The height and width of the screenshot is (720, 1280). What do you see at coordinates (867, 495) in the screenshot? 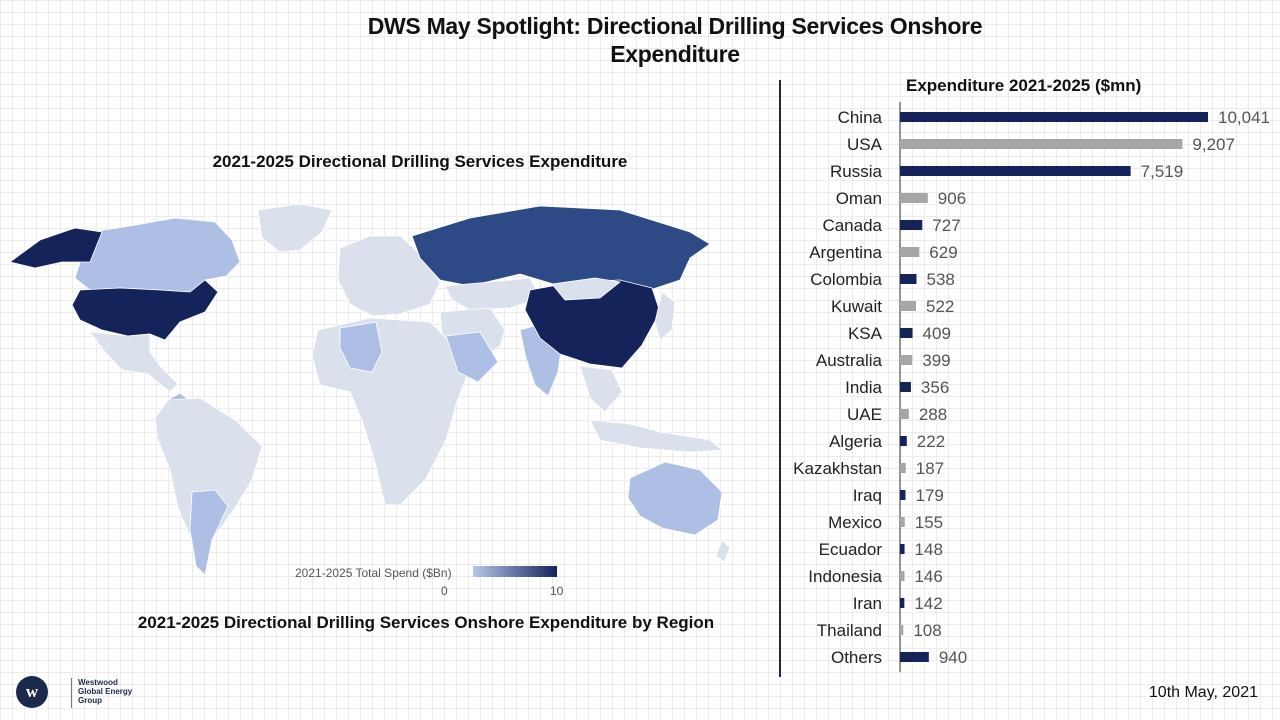
I see `bar-category-label: Iraq` at bounding box center [867, 495].